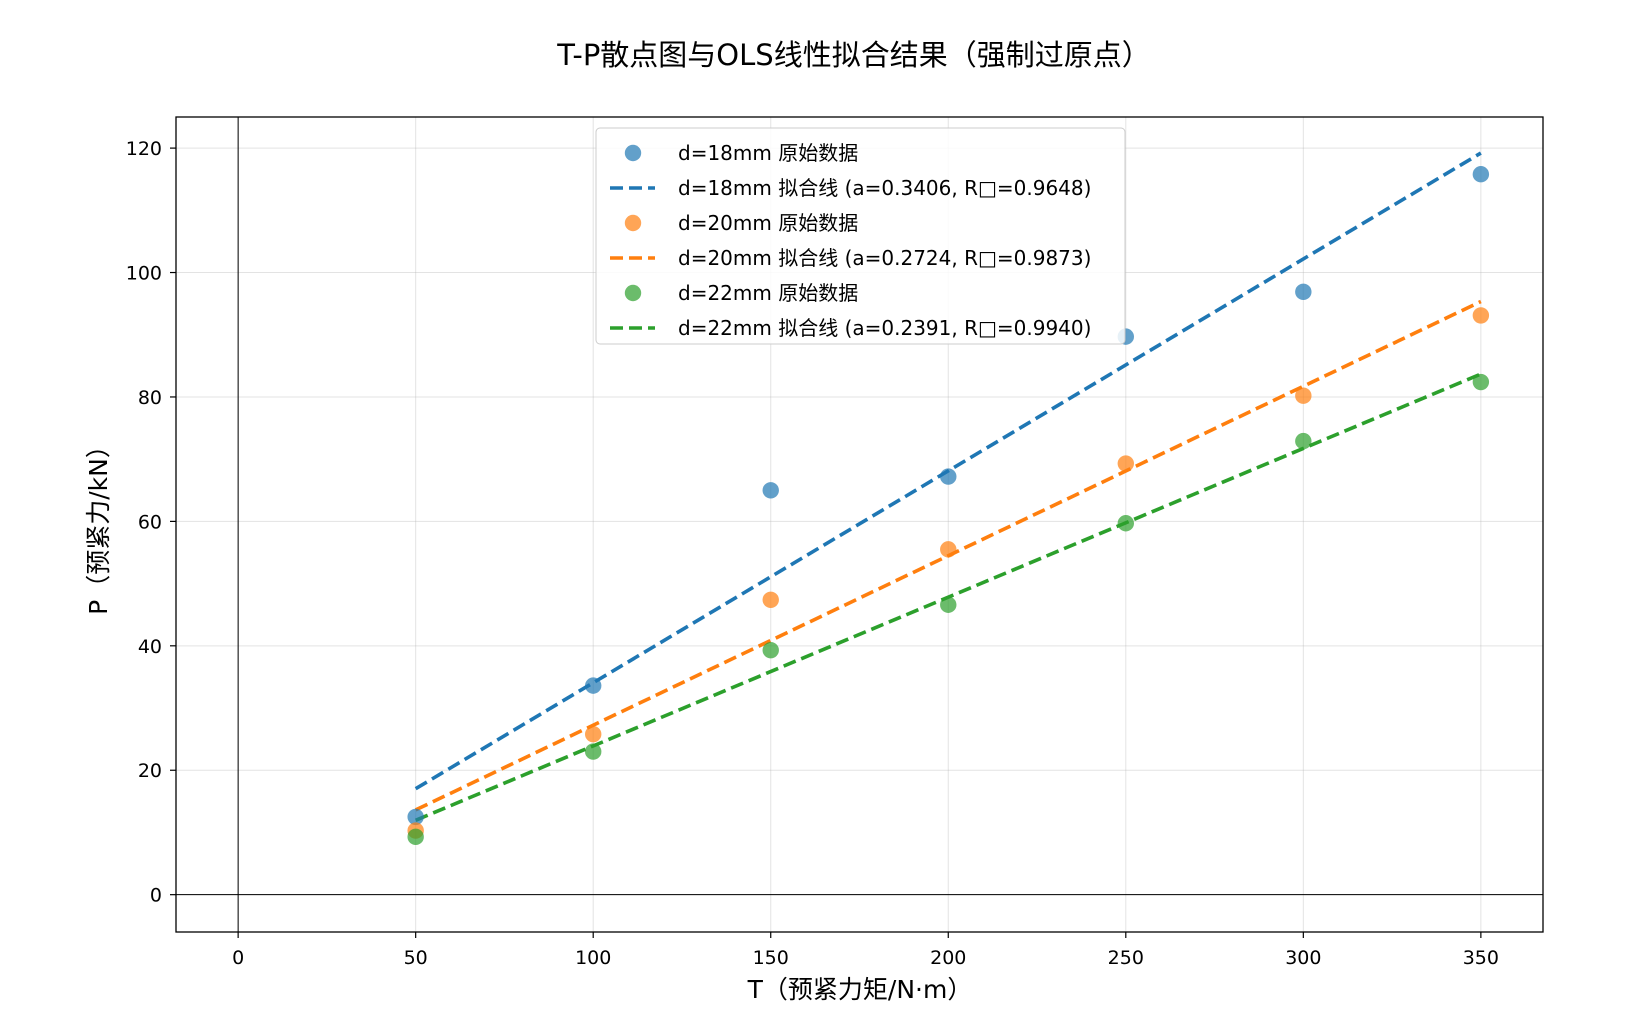 Image resolution: width=1645 pixels, height=1027 pixels. I want to click on x-axis-ticks: 0 50 100 150 200 250 300 350, so click(865, 950).